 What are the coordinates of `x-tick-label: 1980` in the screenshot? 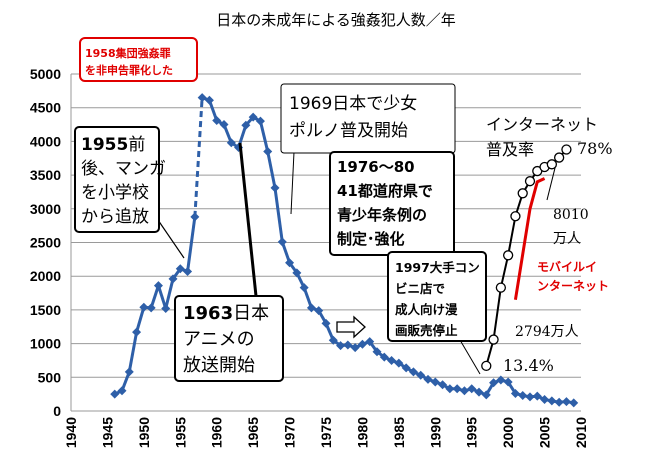 It's located at (362, 432).